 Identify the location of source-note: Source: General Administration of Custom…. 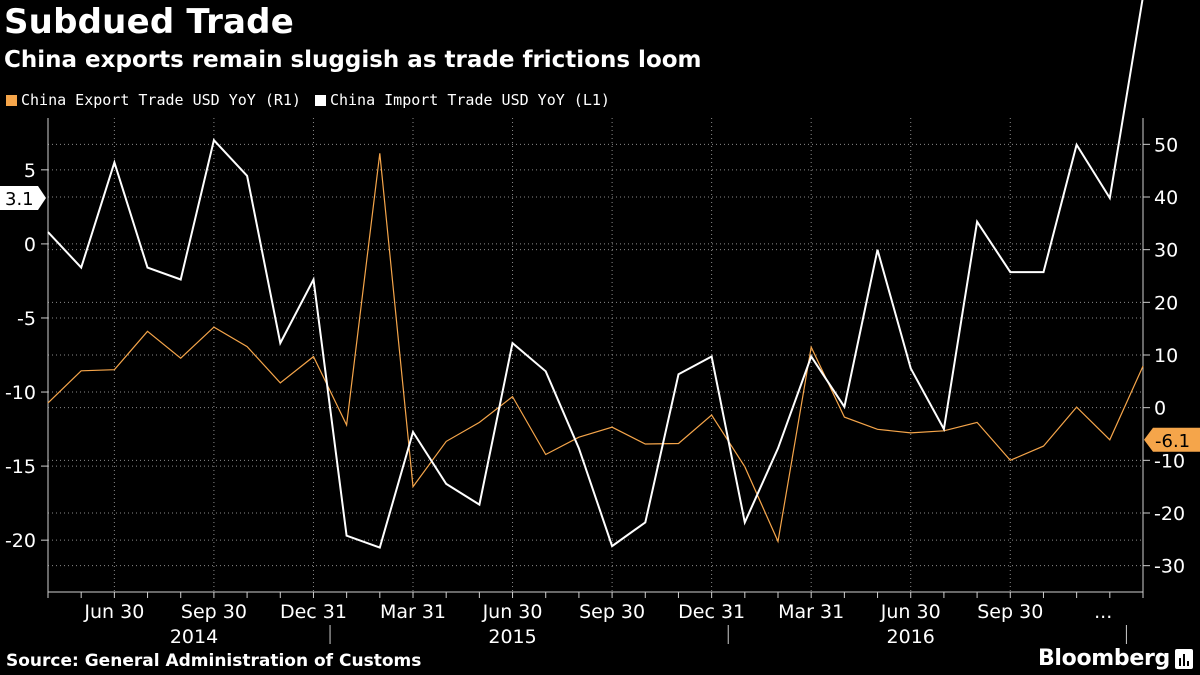
(214, 661).